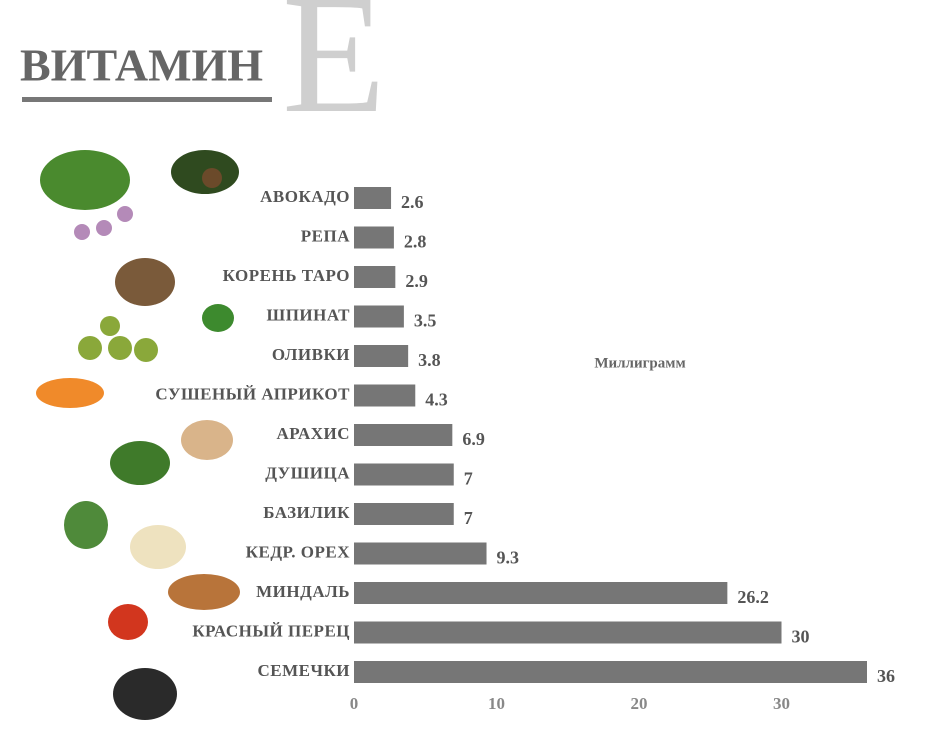 The height and width of the screenshot is (732, 942). I want to click on category-label: КОРЕНЬ ТАРО, so click(286, 275).